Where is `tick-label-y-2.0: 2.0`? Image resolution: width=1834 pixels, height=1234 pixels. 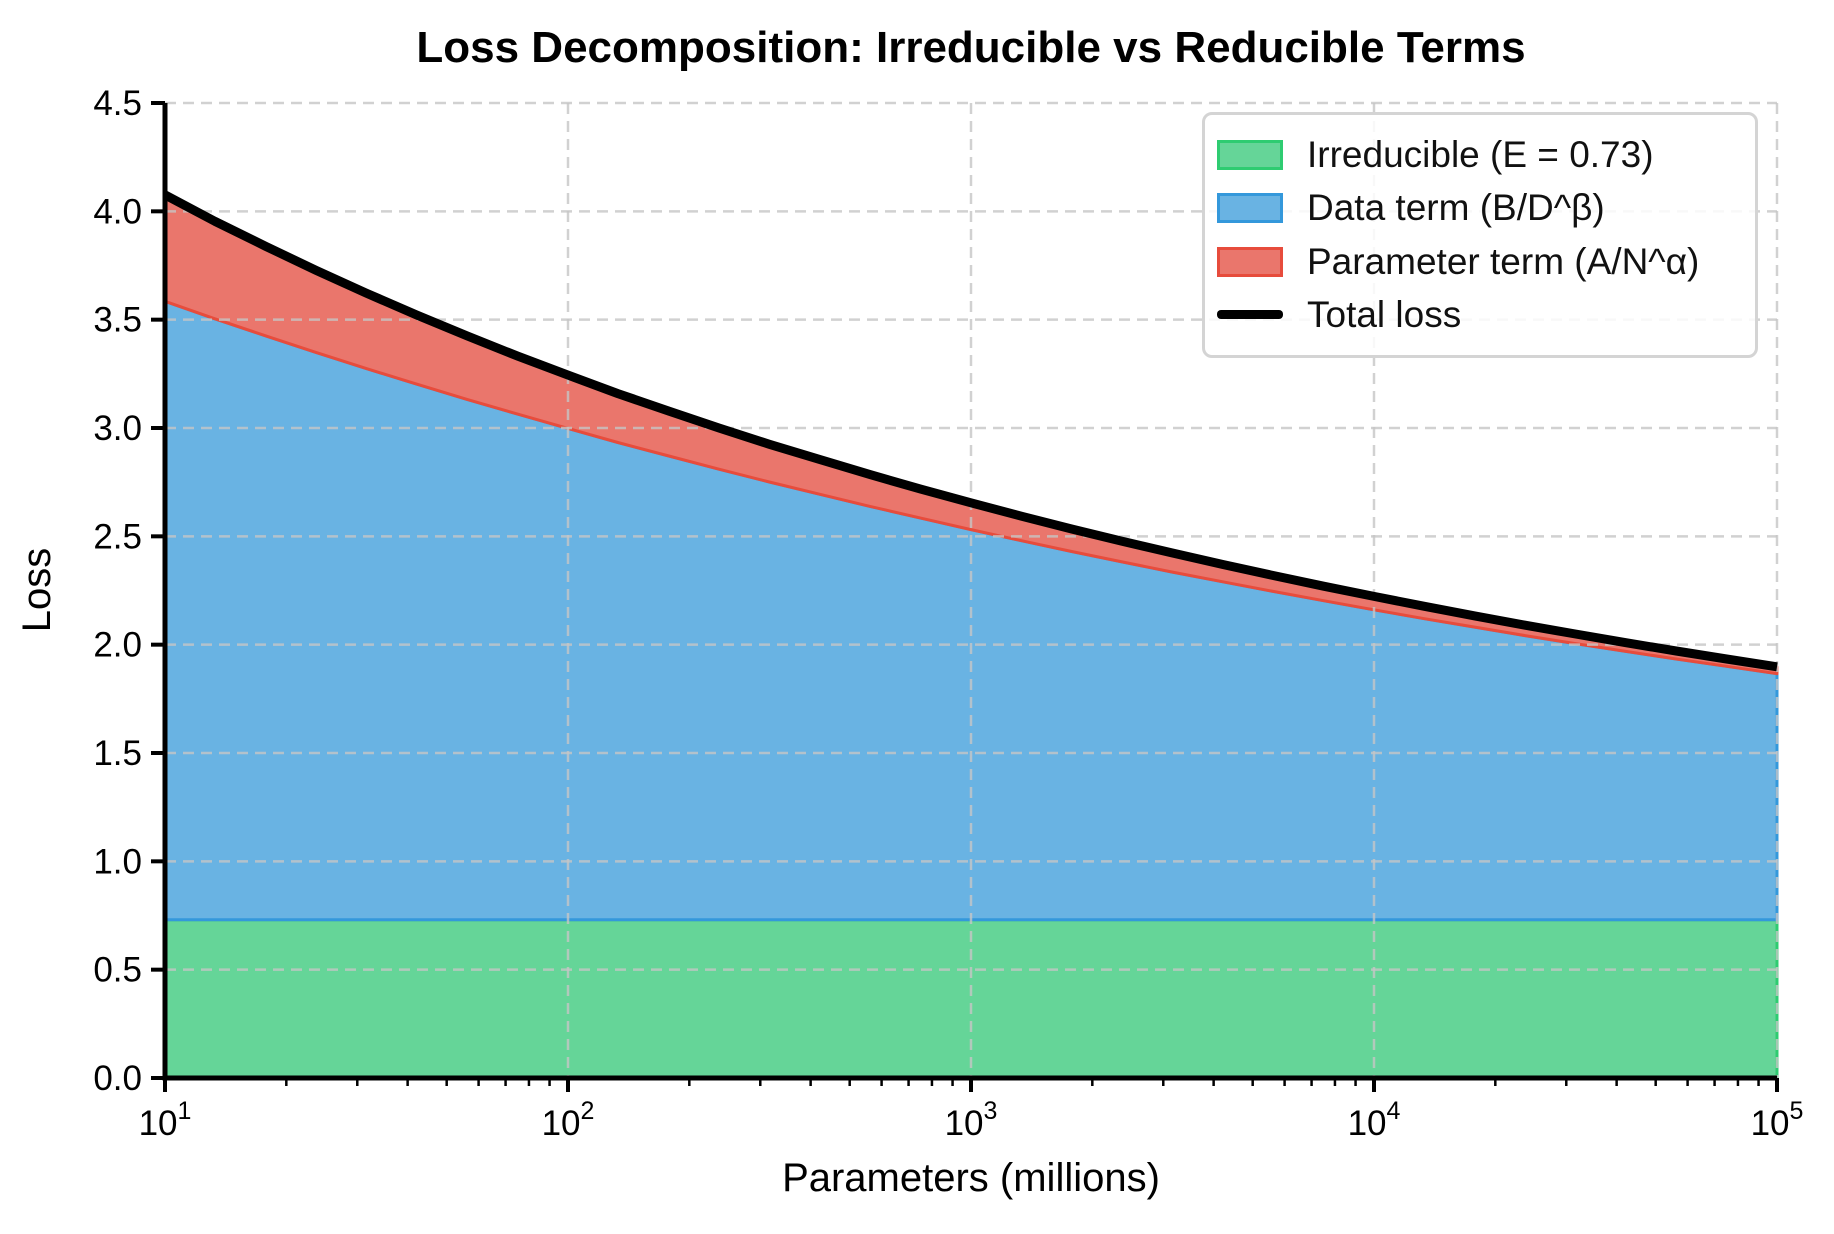
tick-label-y-2.0: 2.0 is located at coordinates (117, 645).